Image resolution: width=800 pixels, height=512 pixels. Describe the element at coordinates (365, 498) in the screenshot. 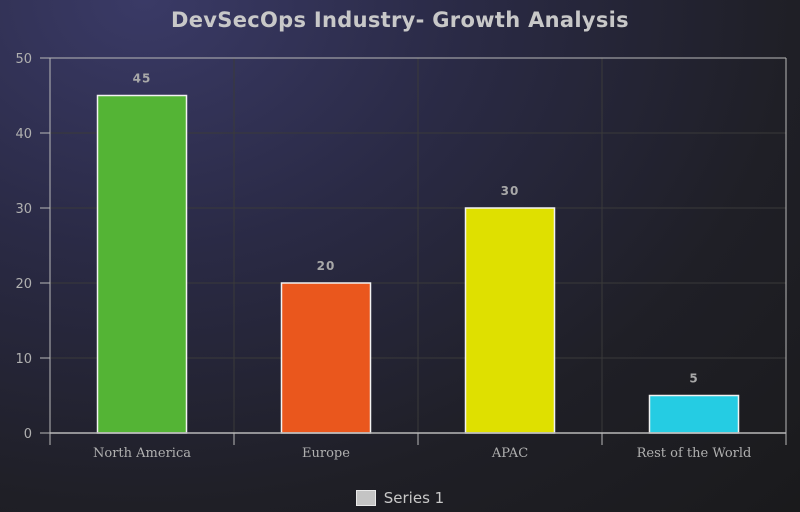

I see `legend-swatch` at that location.